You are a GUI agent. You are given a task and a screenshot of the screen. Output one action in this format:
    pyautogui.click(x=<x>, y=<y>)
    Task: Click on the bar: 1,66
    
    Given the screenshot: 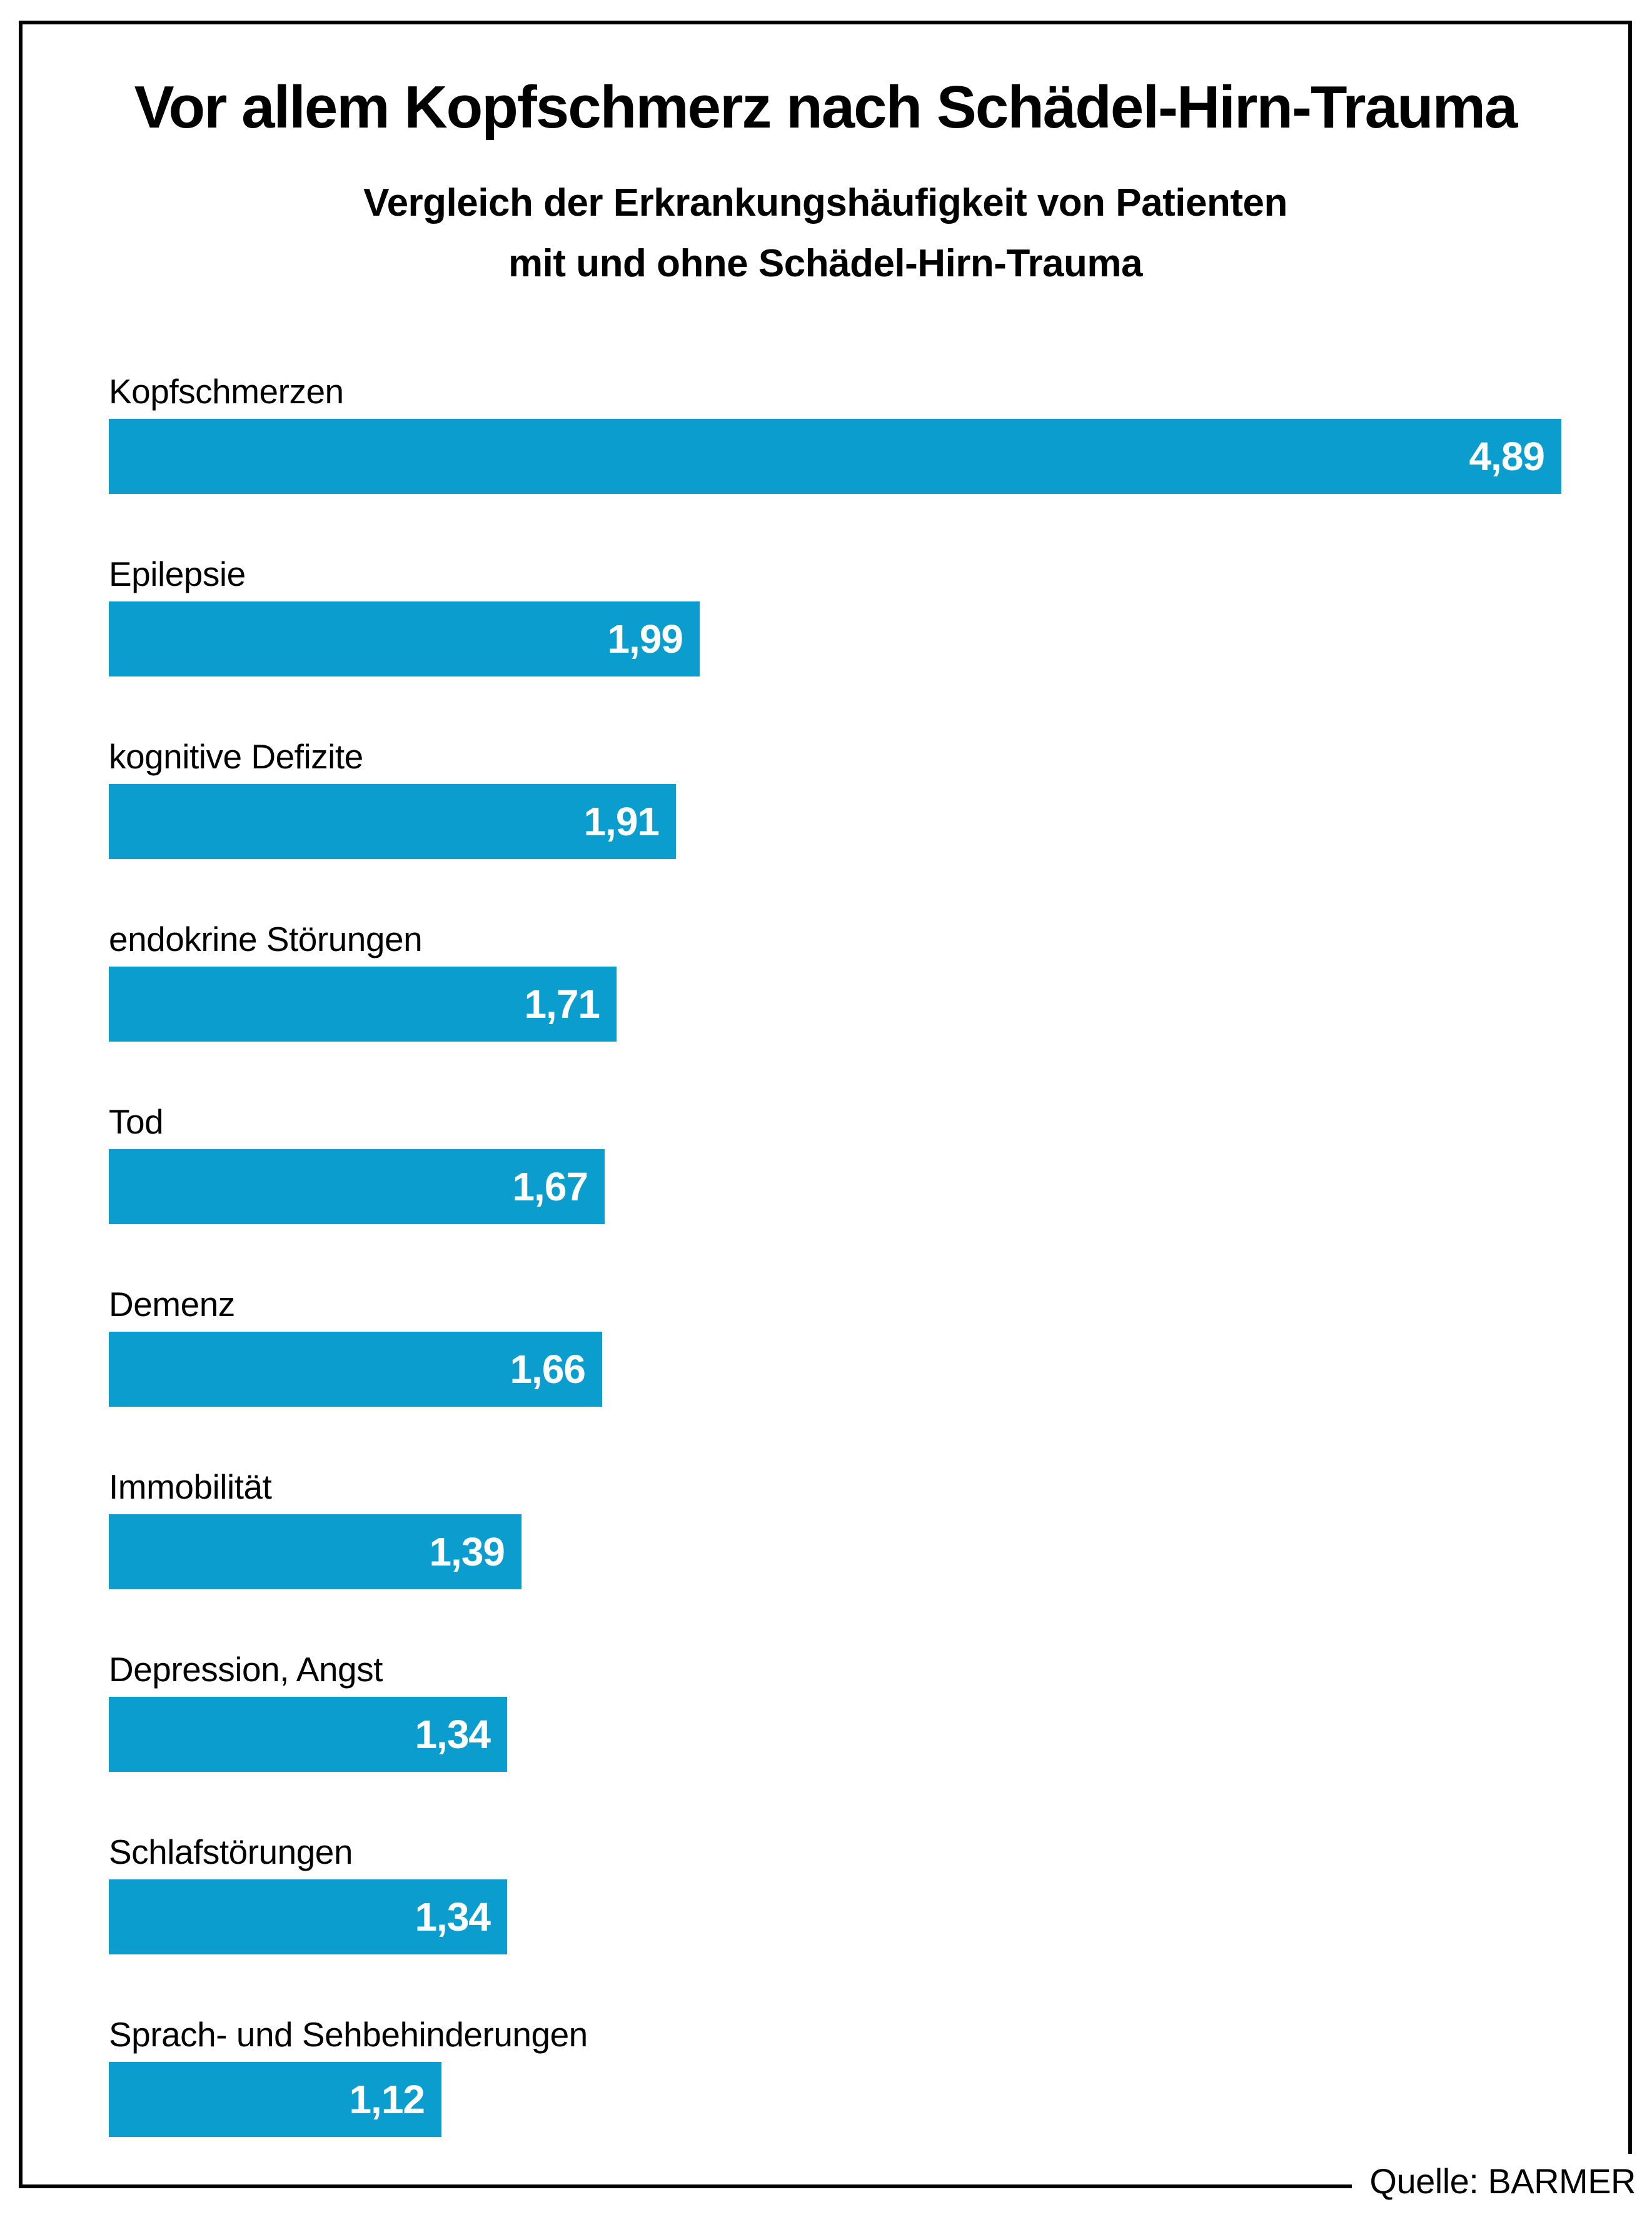 What is the action you would take?
    pyautogui.click(x=355, y=1369)
    